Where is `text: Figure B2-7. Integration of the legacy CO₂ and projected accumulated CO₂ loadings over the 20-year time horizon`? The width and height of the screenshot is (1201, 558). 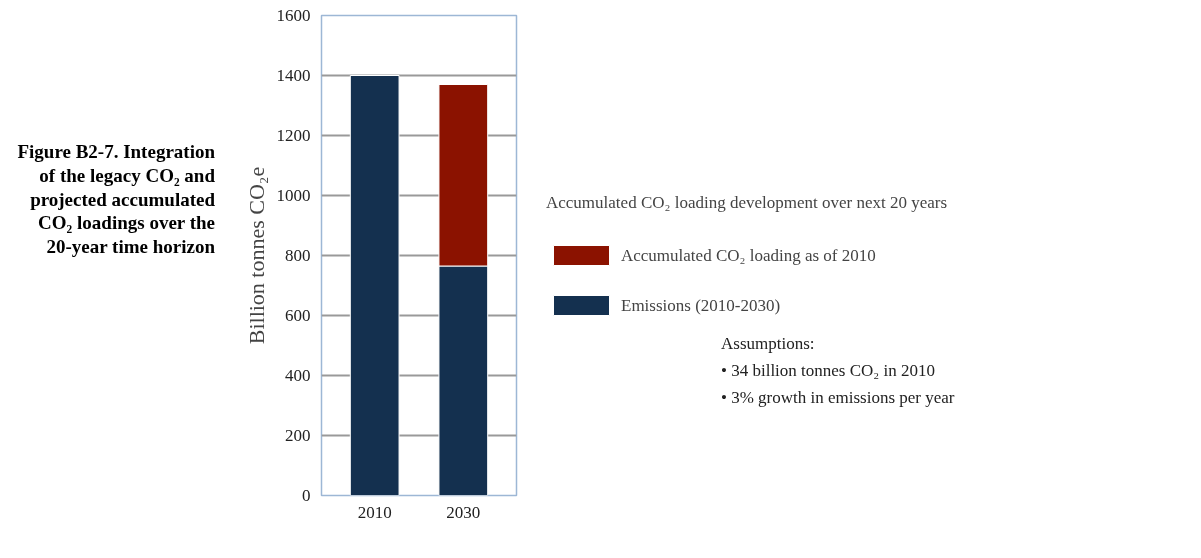 text: Figure B2-7. Integration of the legacy CO₂ and projected accumulated CO₂ loadings over the 20-year time horizon is located at coordinates (115, 199).